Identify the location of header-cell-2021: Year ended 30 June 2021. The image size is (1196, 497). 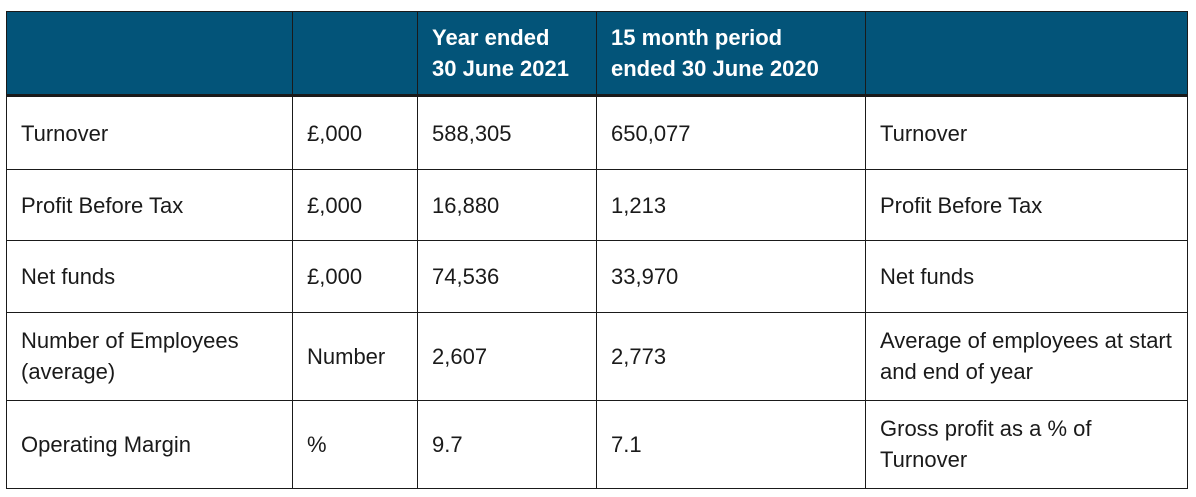
(507, 54).